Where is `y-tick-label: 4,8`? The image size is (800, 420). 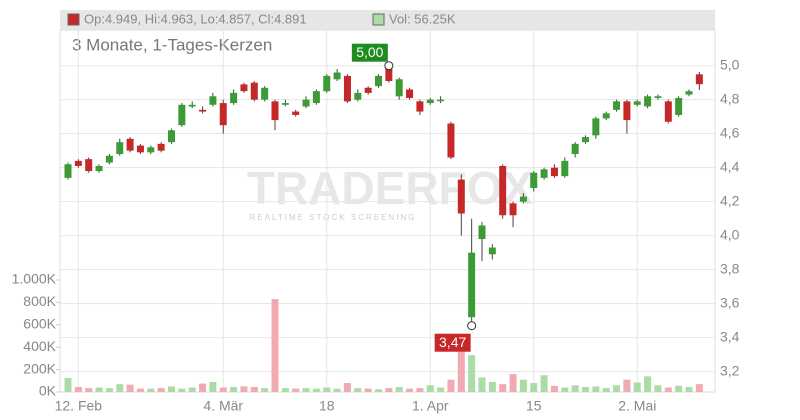 y-tick-label: 4,8 is located at coordinates (730, 98).